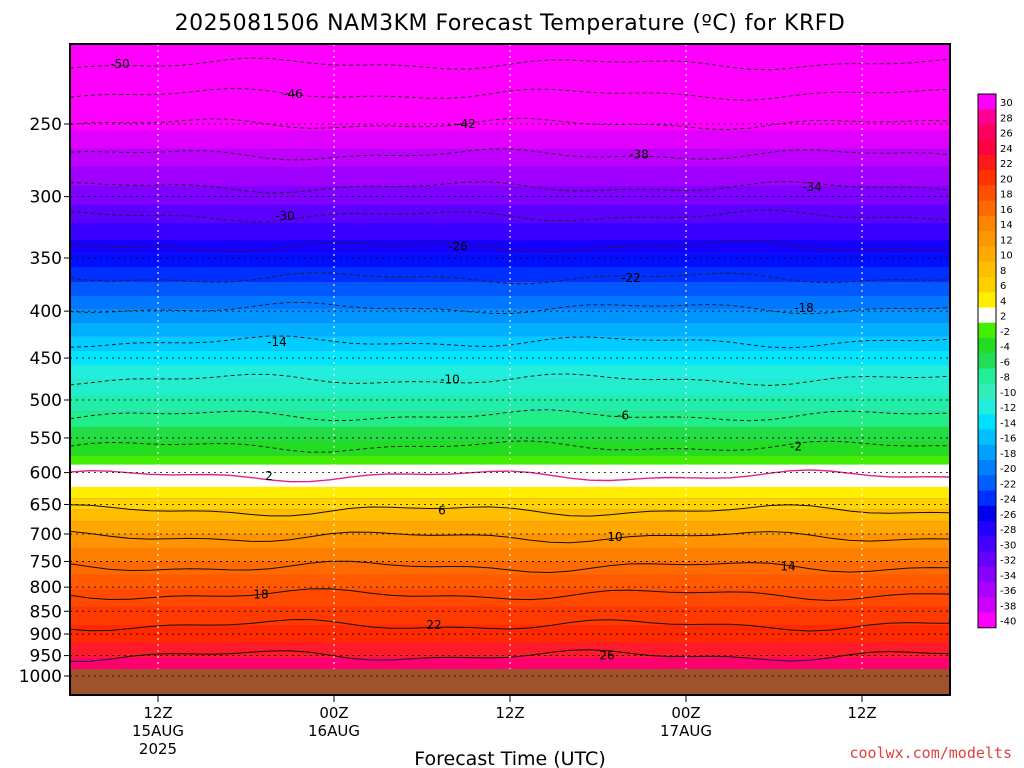  Describe the element at coordinates (1008, 561) in the screenshot. I see `colorbar-label: -32` at that location.